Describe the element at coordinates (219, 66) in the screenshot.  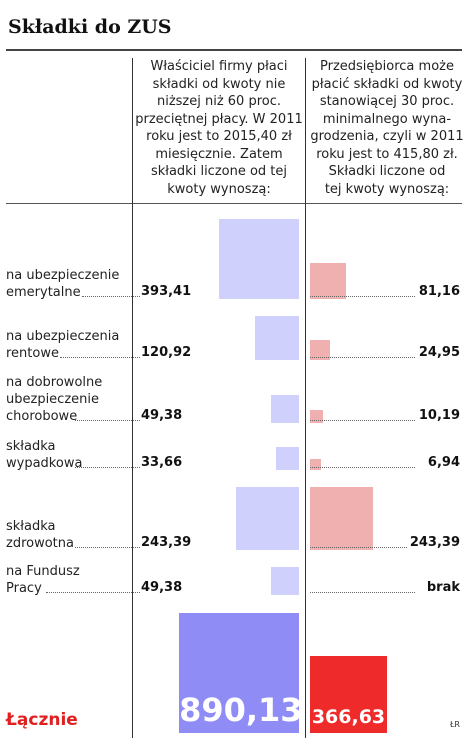
I see `column-header-line: Właściciel firmy płaci` at that location.